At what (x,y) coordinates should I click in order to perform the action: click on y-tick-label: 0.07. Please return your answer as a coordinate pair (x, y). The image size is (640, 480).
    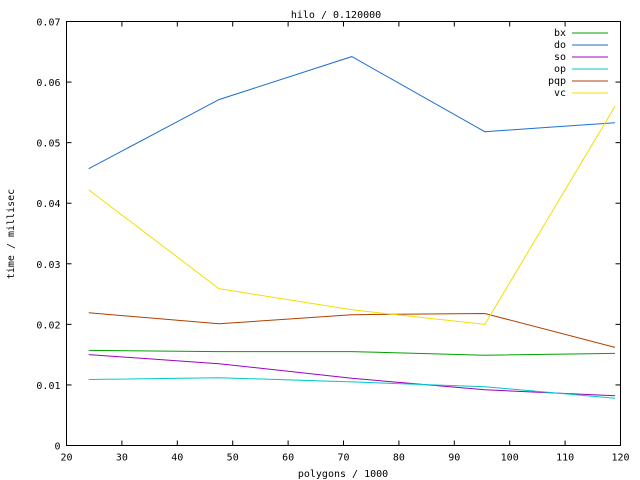
    Looking at the image, I should click on (48, 23).